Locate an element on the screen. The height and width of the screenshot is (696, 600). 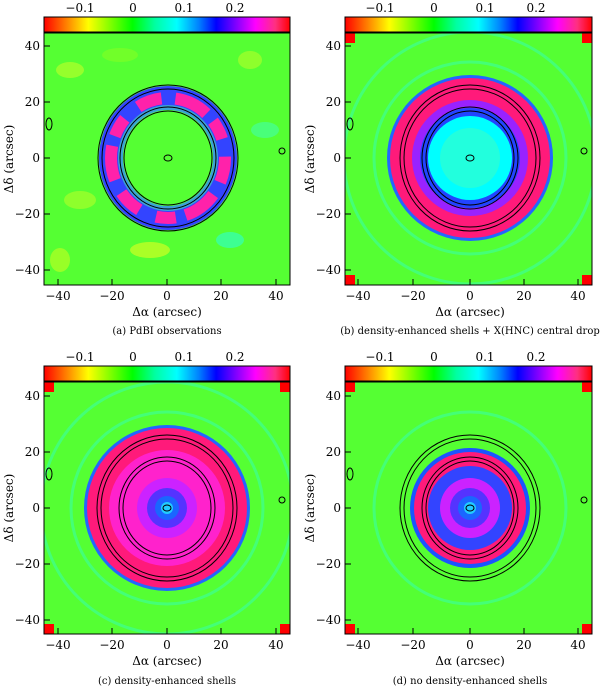
panel-caption: (d) no density-enhanced shells is located at coordinates (470, 681).